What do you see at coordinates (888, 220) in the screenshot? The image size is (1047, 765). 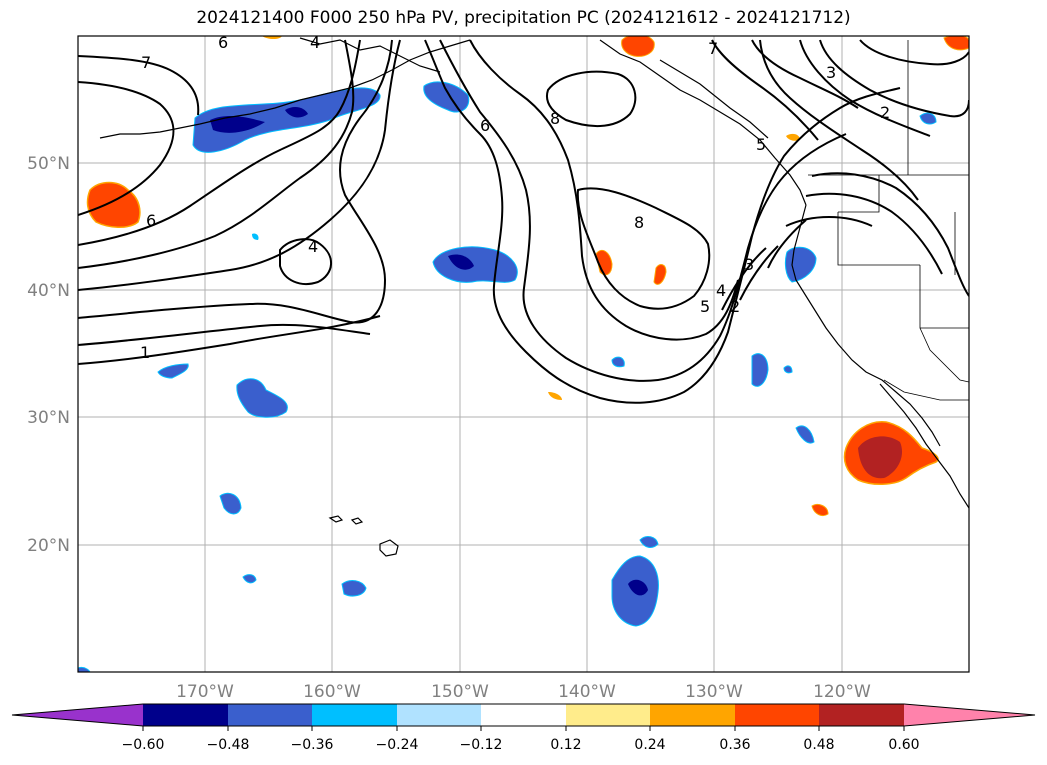 I see `political-borders` at bounding box center [888, 220].